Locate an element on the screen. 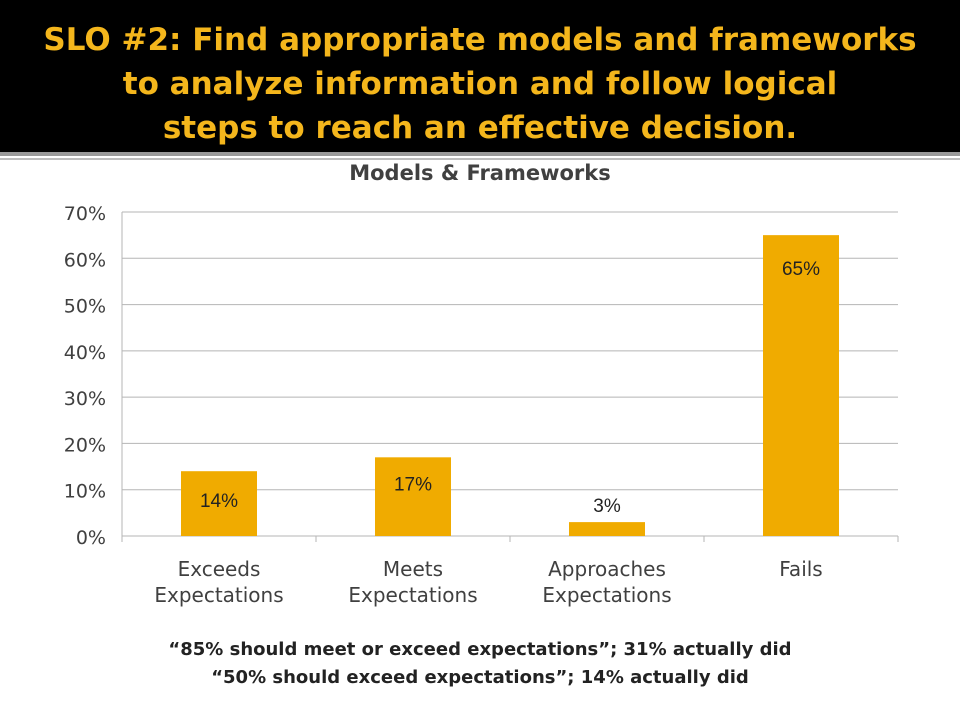  x-tick-label: Fails is located at coordinates (800, 569).